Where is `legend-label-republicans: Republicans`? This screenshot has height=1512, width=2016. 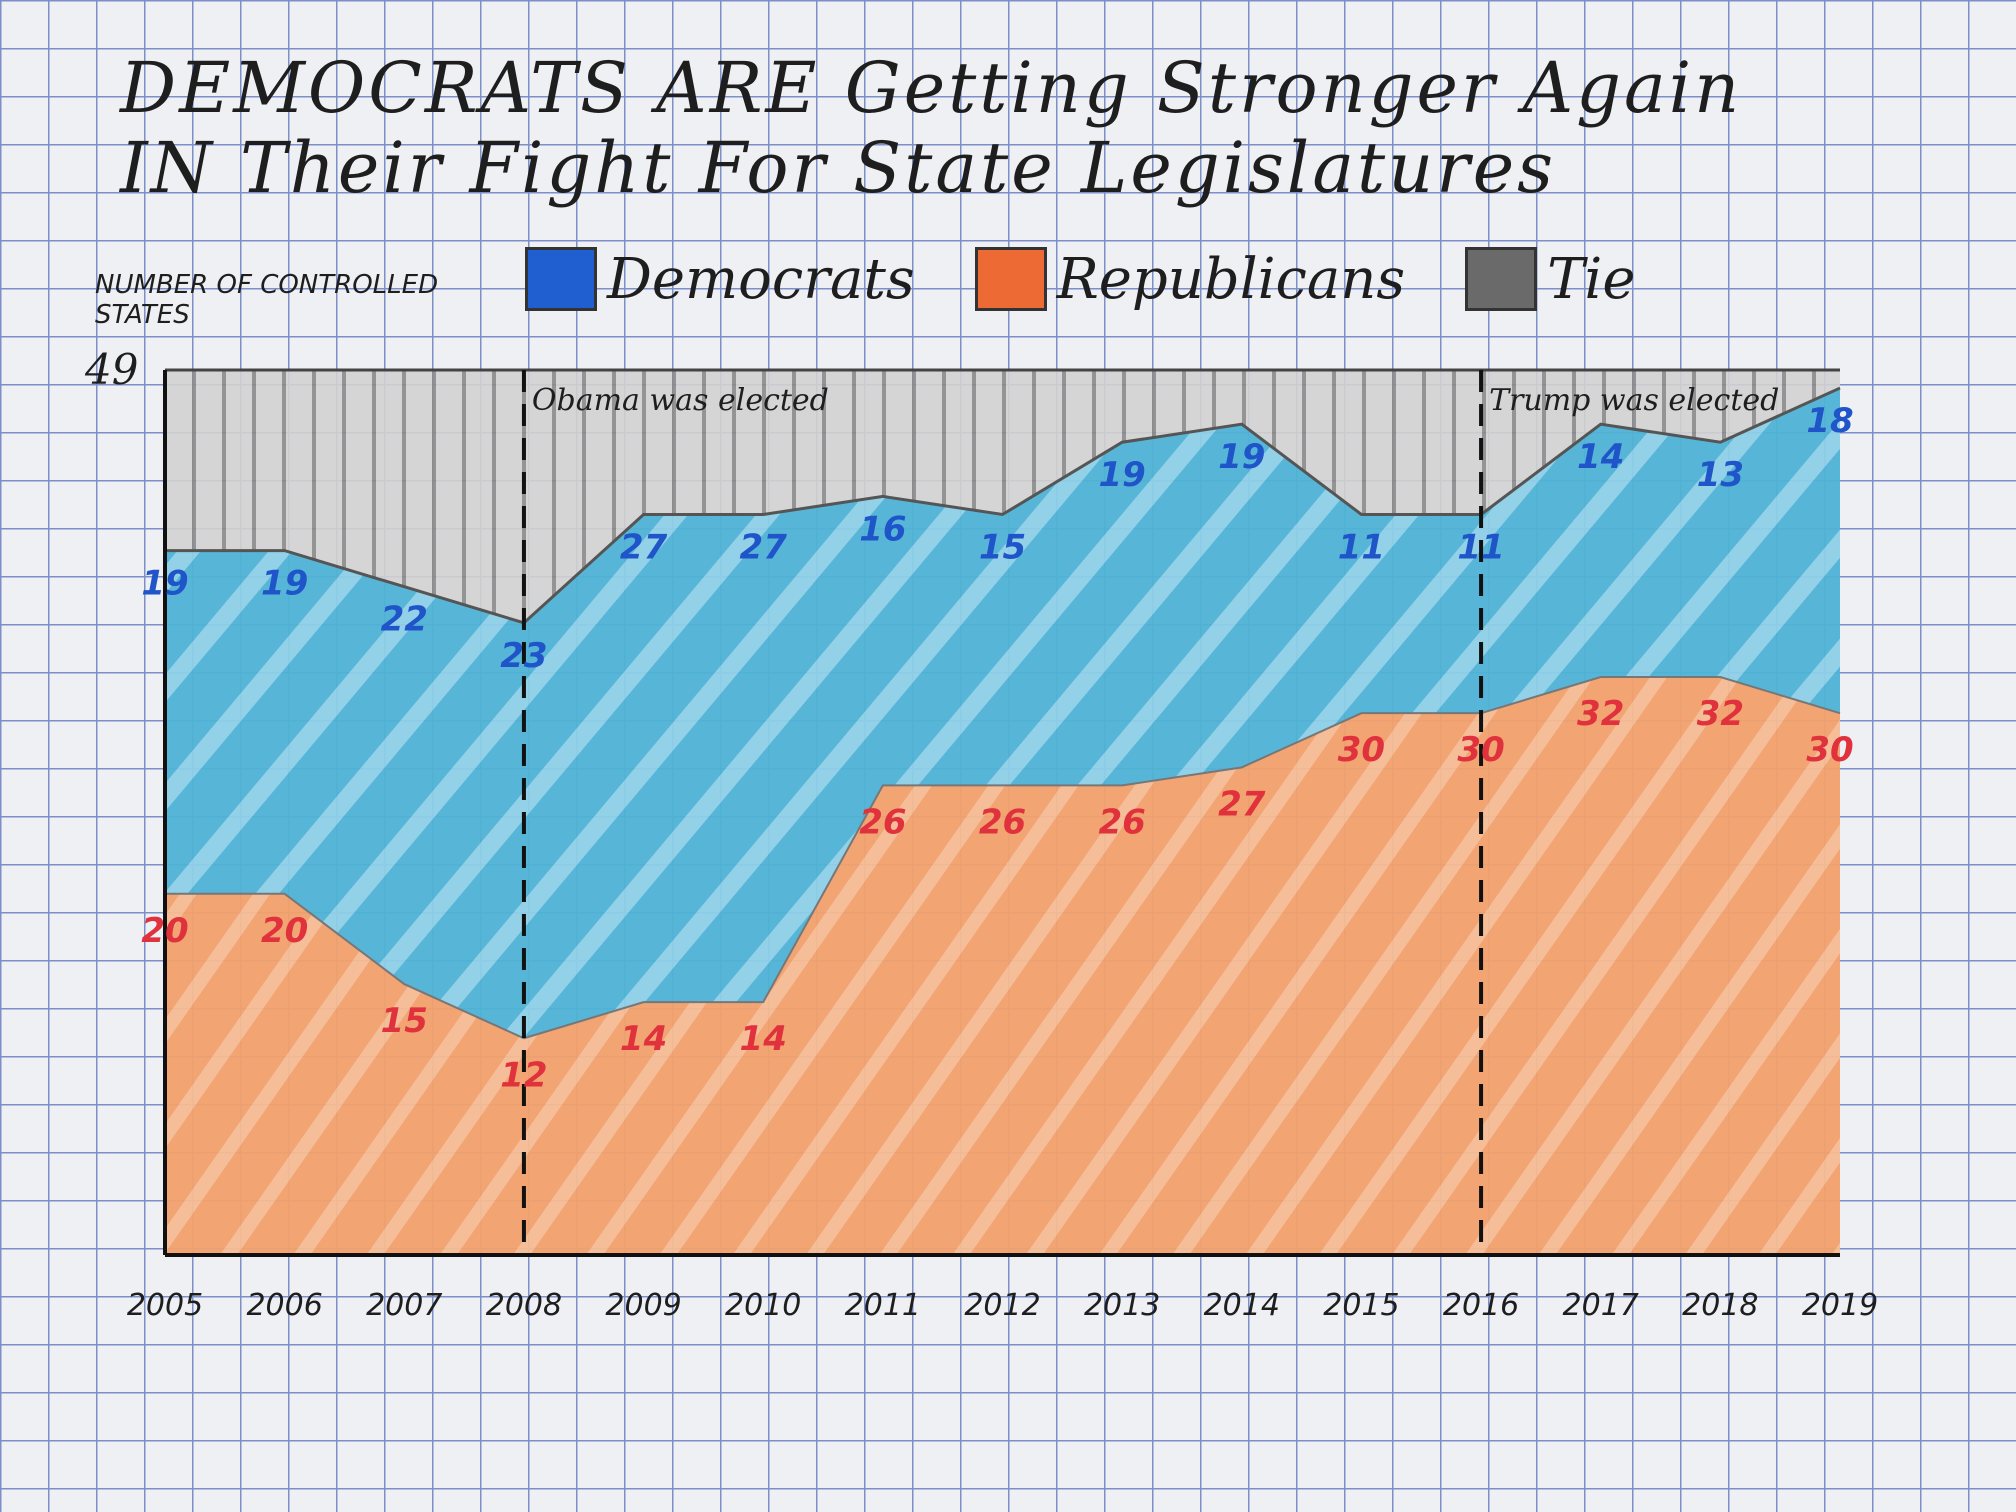 legend-label-republicans: Republicans is located at coordinates (1231, 279).